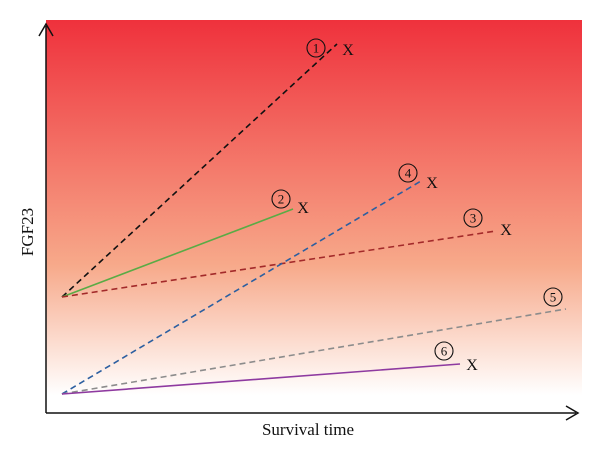 Image resolution: width=600 pixels, height=456 pixels. What do you see at coordinates (46, 29) in the screenshot?
I see `y-axis-arrowhead` at bounding box center [46, 29].